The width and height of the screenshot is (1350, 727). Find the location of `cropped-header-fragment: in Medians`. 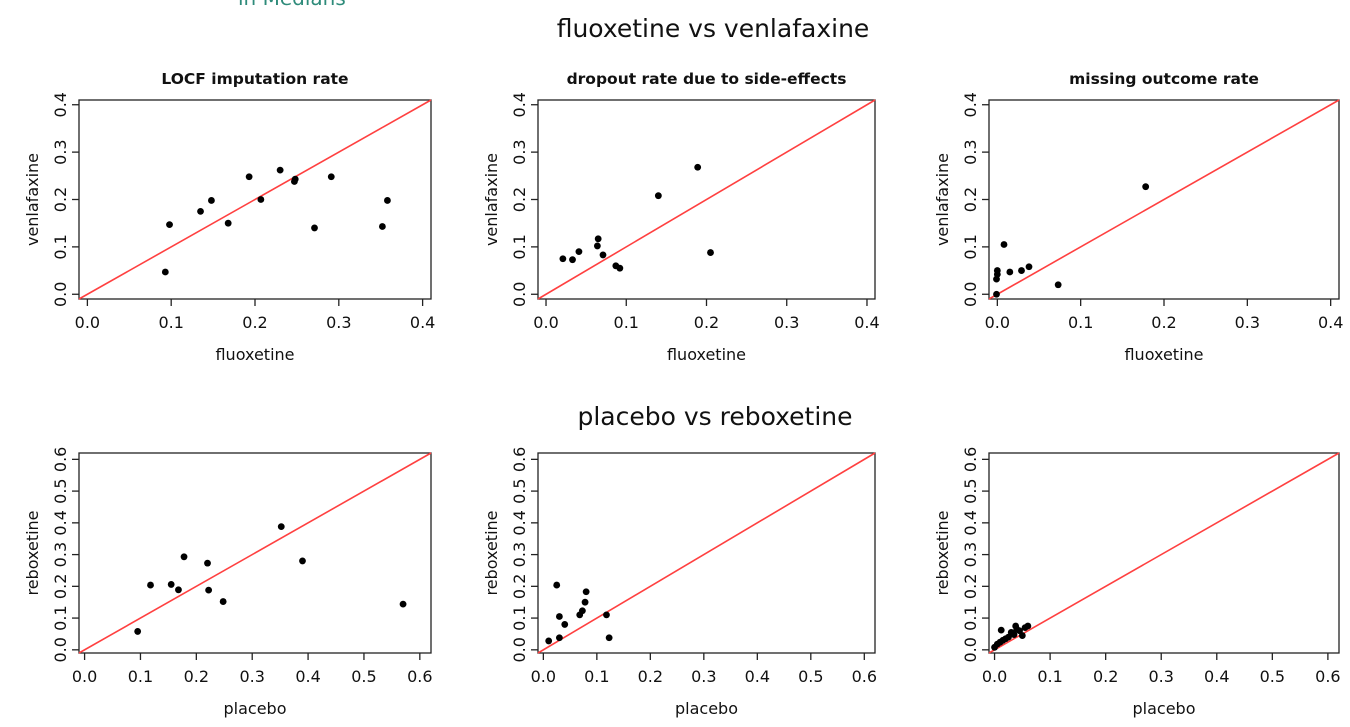

cropped-header-fragment: in Medians is located at coordinates (292, 5).